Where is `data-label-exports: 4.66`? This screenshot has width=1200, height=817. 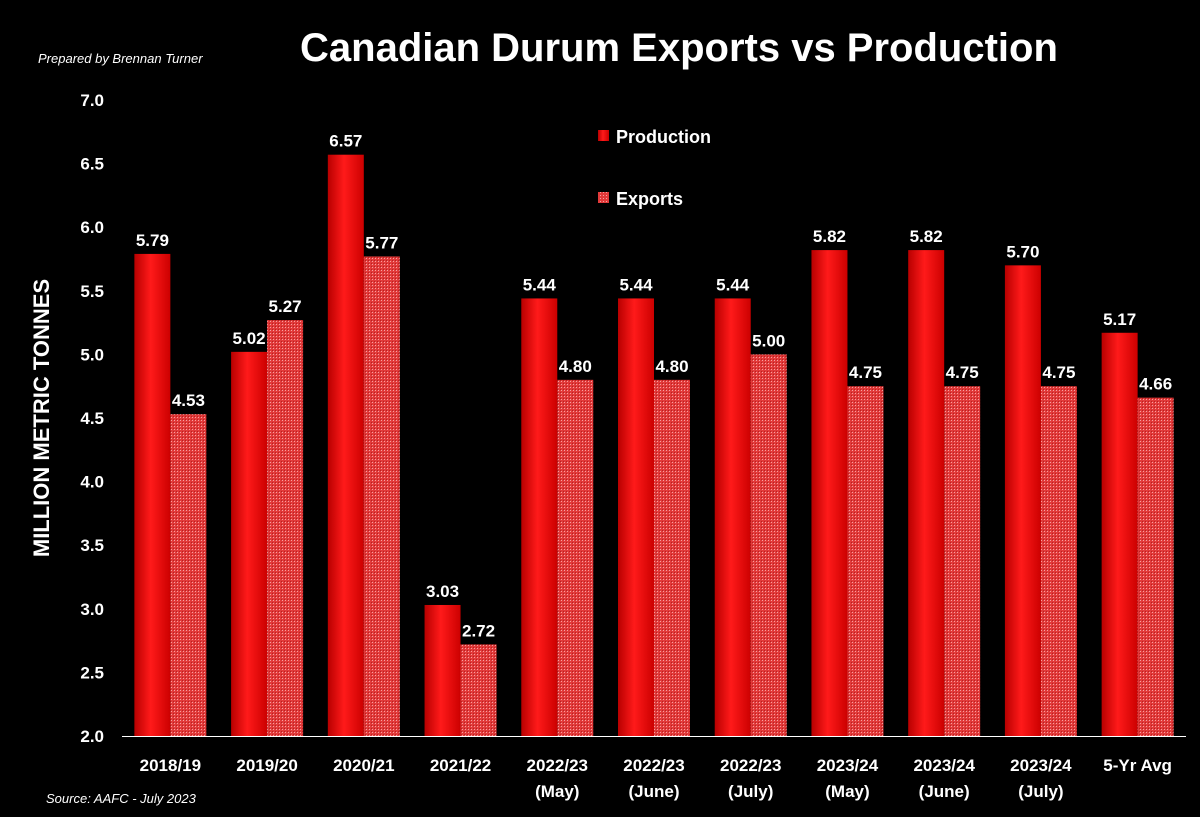 data-label-exports: 4.66 is located at coordinates (1155, 384).